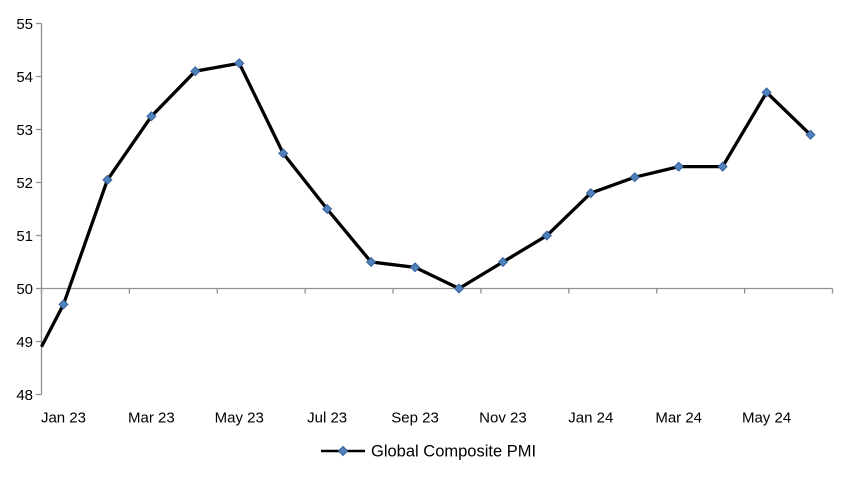 The image size is (852, 481). I want to click on legend-label: Global Composite PMI, so click(453, 452).